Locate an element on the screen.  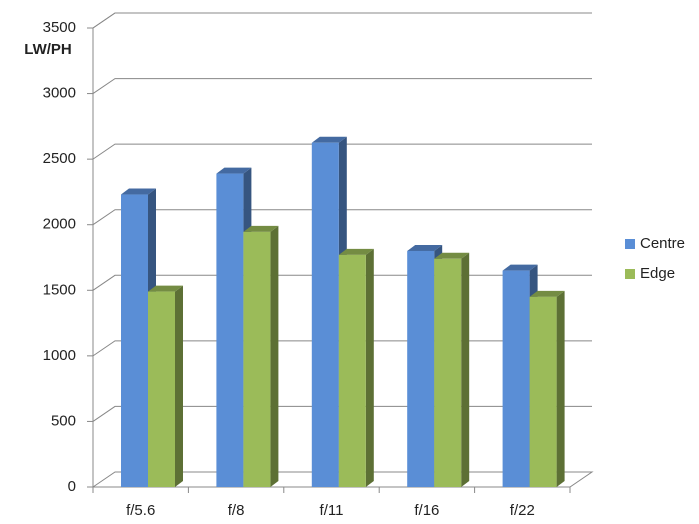
legend-label: Centre is located at coordinates (662, 243).